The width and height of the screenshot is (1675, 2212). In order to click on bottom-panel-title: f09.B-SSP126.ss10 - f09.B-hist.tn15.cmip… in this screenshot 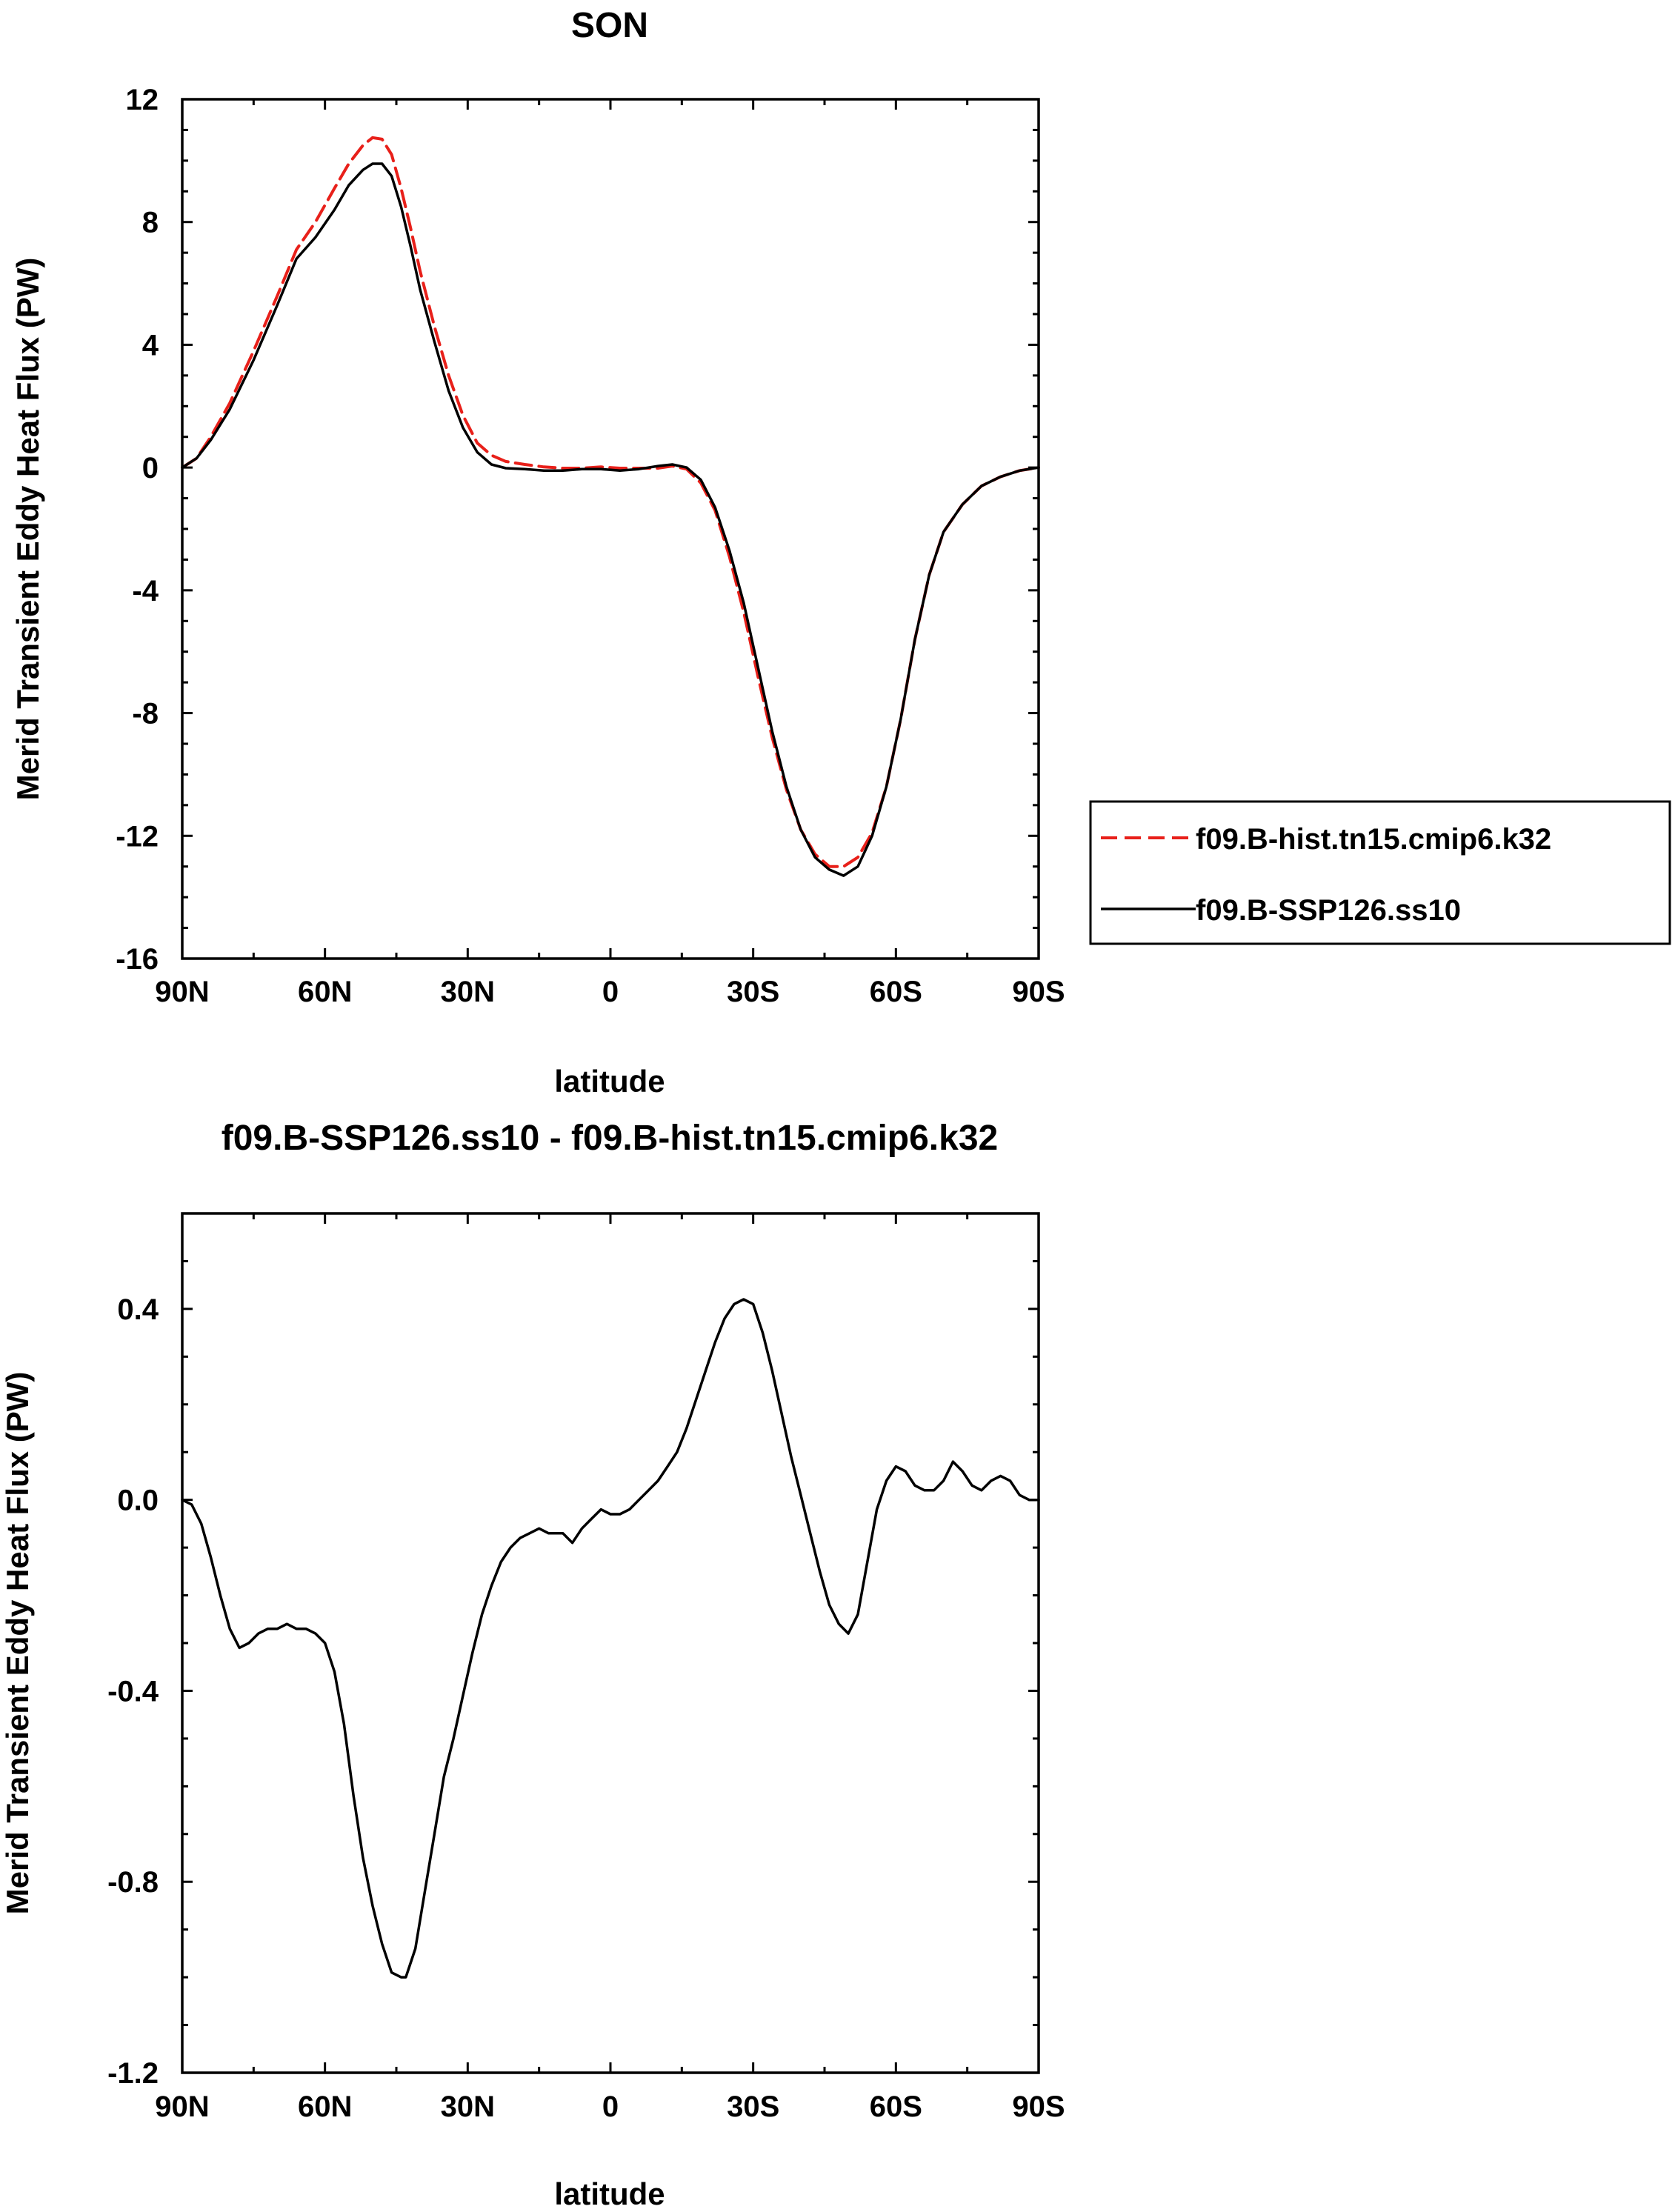, I will do `click(610, 1138)`.